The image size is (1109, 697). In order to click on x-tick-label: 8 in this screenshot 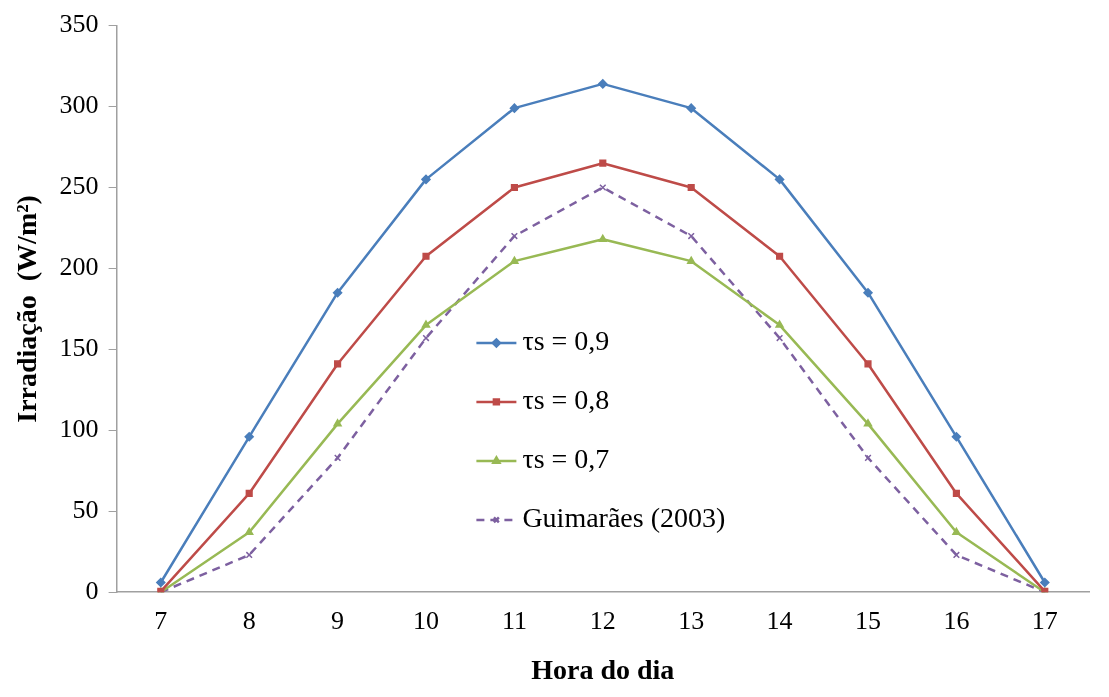, I will do `click(249, 620)`.